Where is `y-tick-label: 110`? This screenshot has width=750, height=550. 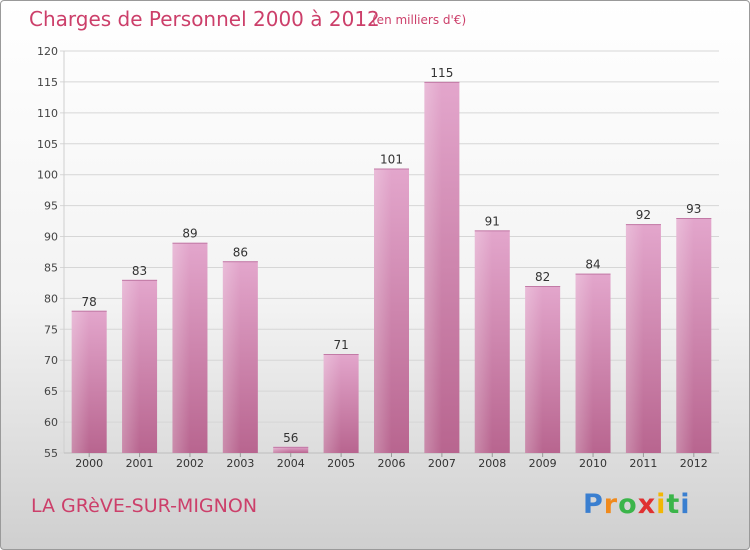 y-tick-label: 110 is located at coordinates (47, 113).